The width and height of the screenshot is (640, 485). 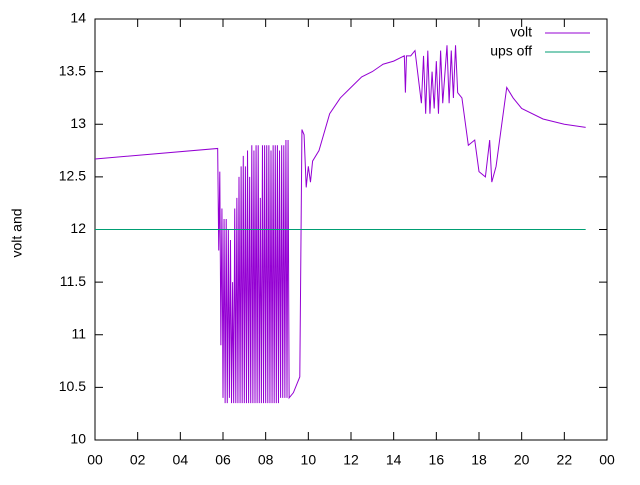 What do you see at coordinates (181, 460) in the screenshot?
I see `x-tick-label: 04` at bounding box center [181, 460].